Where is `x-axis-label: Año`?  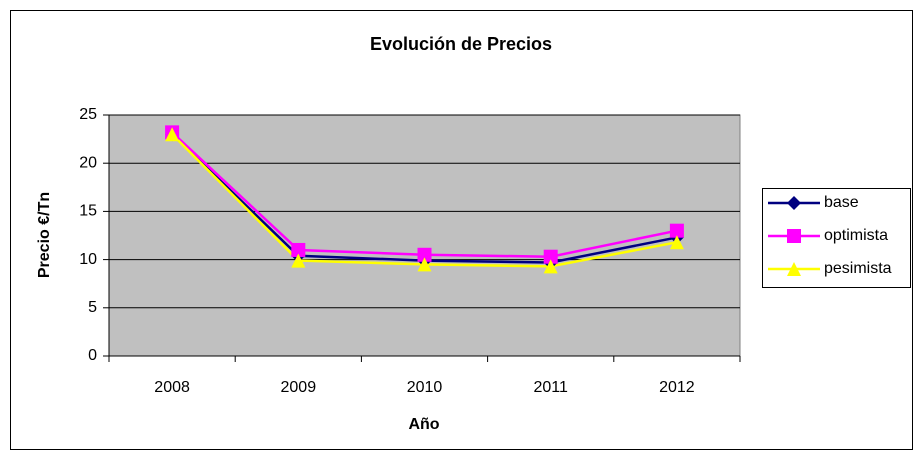
x-axis-label: Año is located at coordinates (423, 424).